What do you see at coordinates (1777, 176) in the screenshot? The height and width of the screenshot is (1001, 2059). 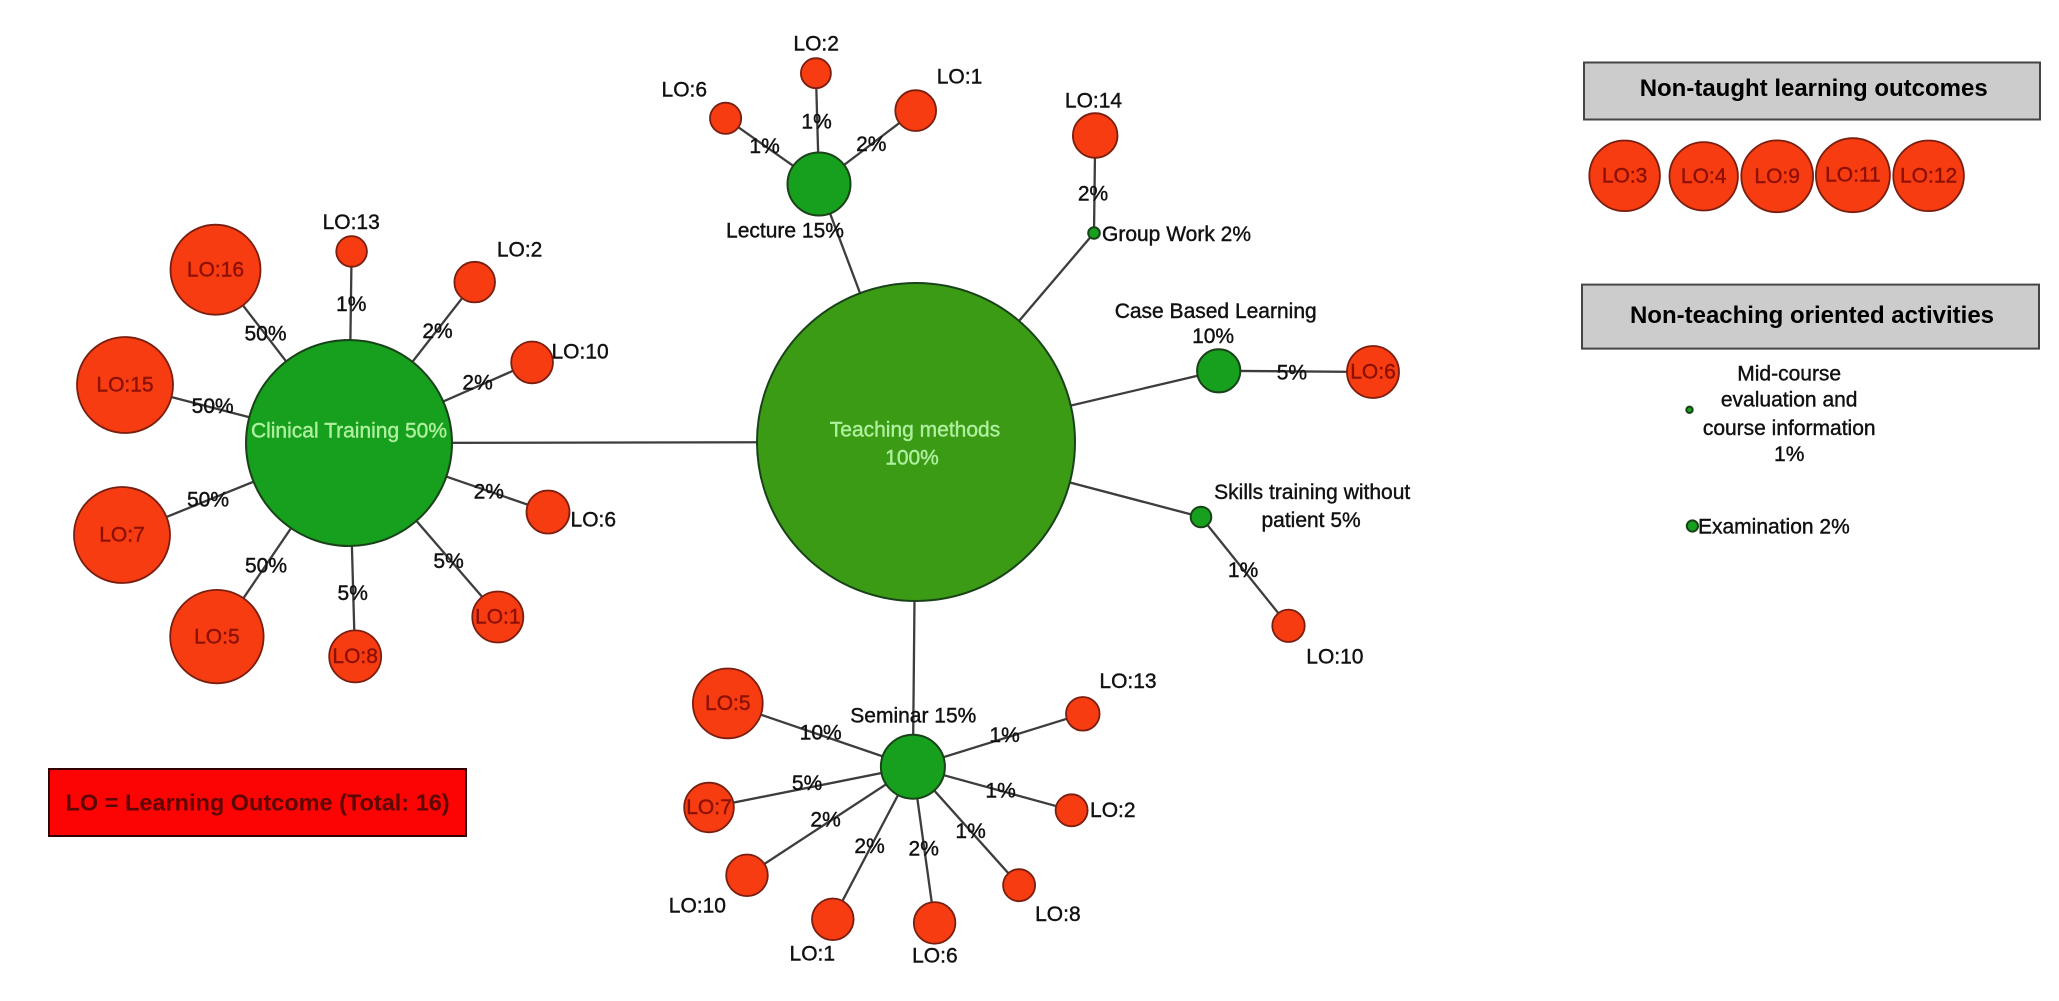 I see `svg-text: LO:9` at bounding box center [1777, 176].